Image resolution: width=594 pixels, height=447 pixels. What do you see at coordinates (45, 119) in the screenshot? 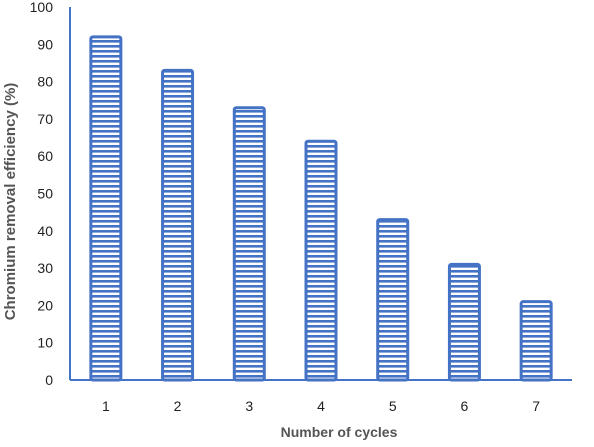
I see `y-tick-label: 70` at bounding box center [45, 119].